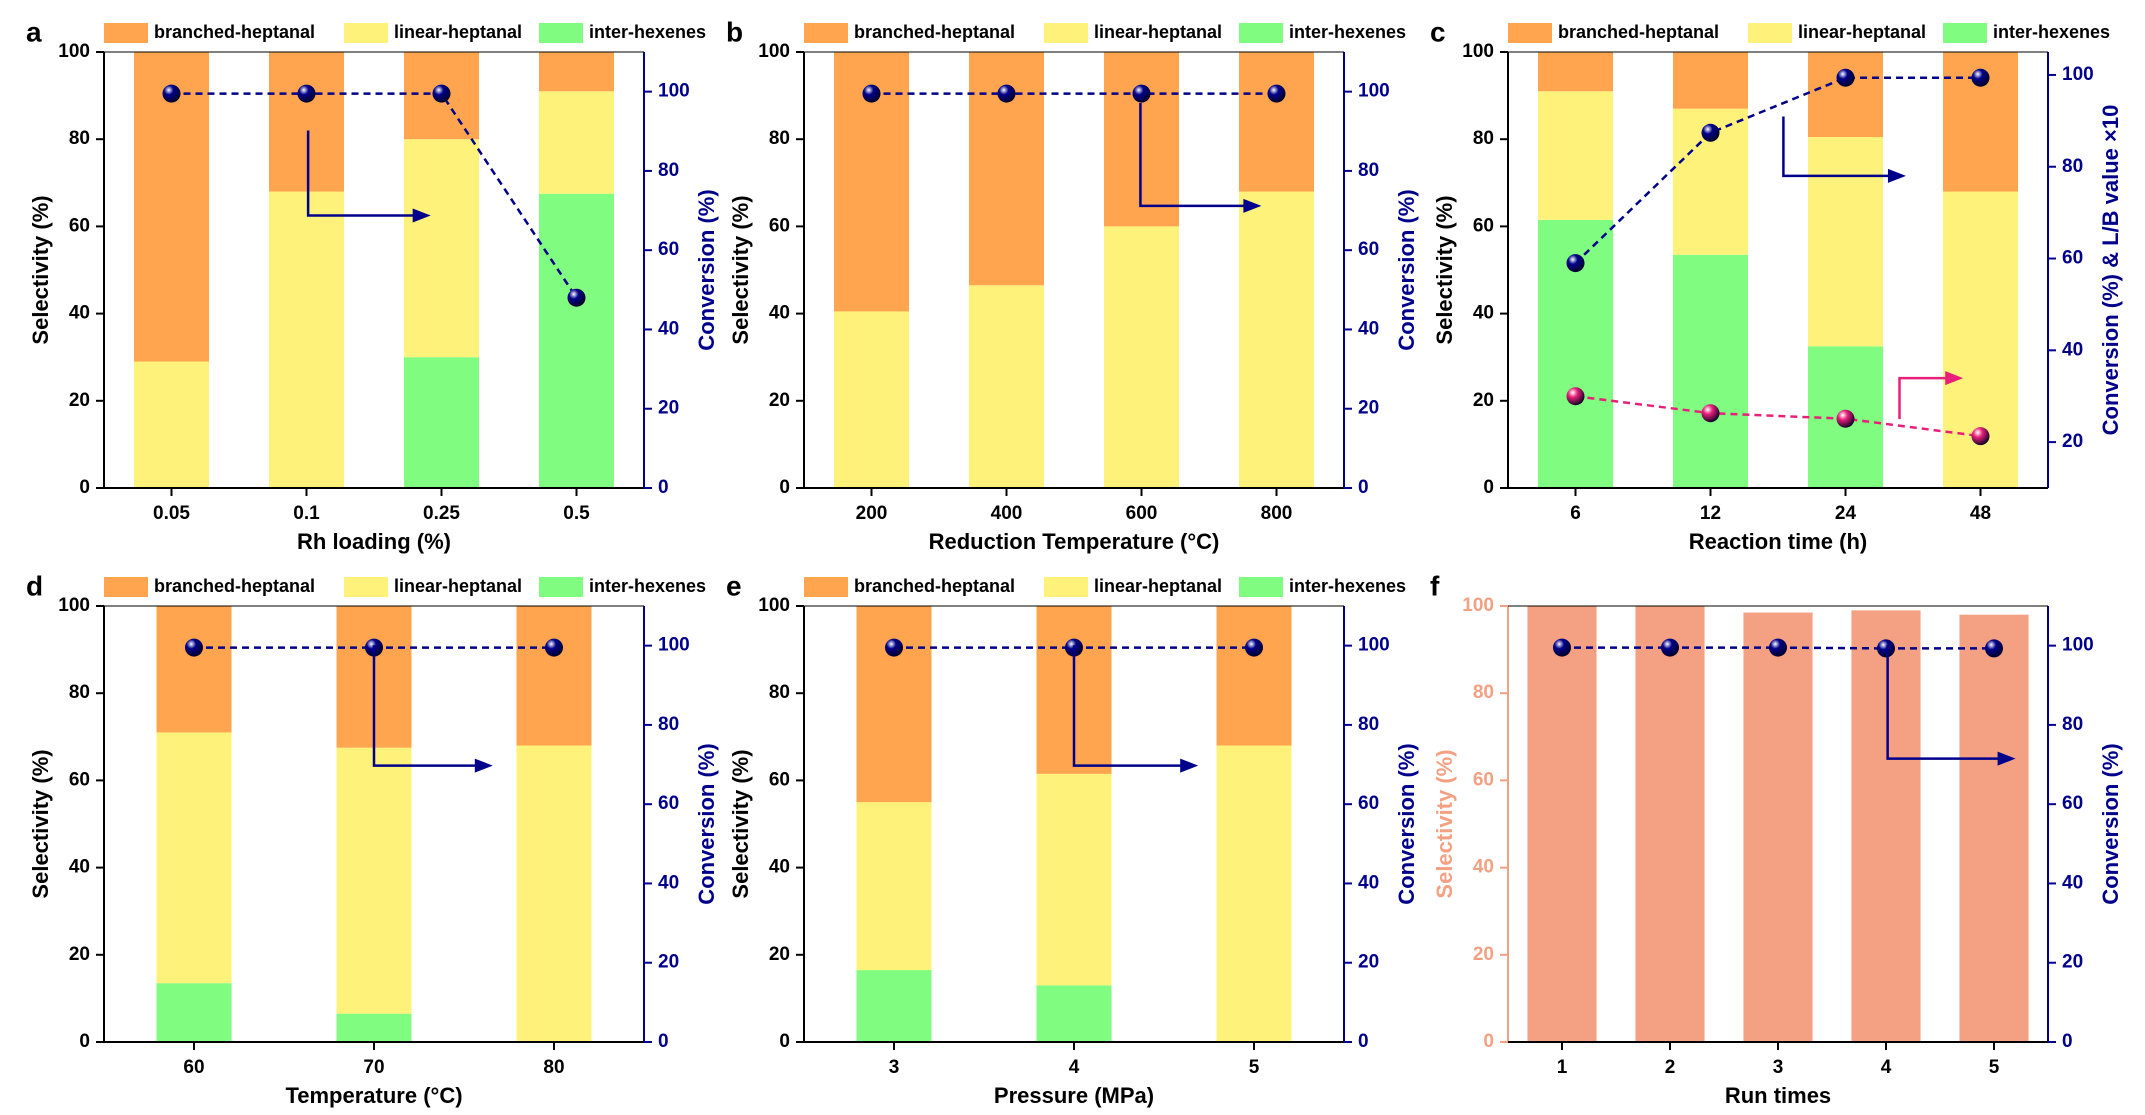 The width and height of the screenshot is (2145, 1115). I want to click on x-tick-label: 5, so click(1254, 1067).